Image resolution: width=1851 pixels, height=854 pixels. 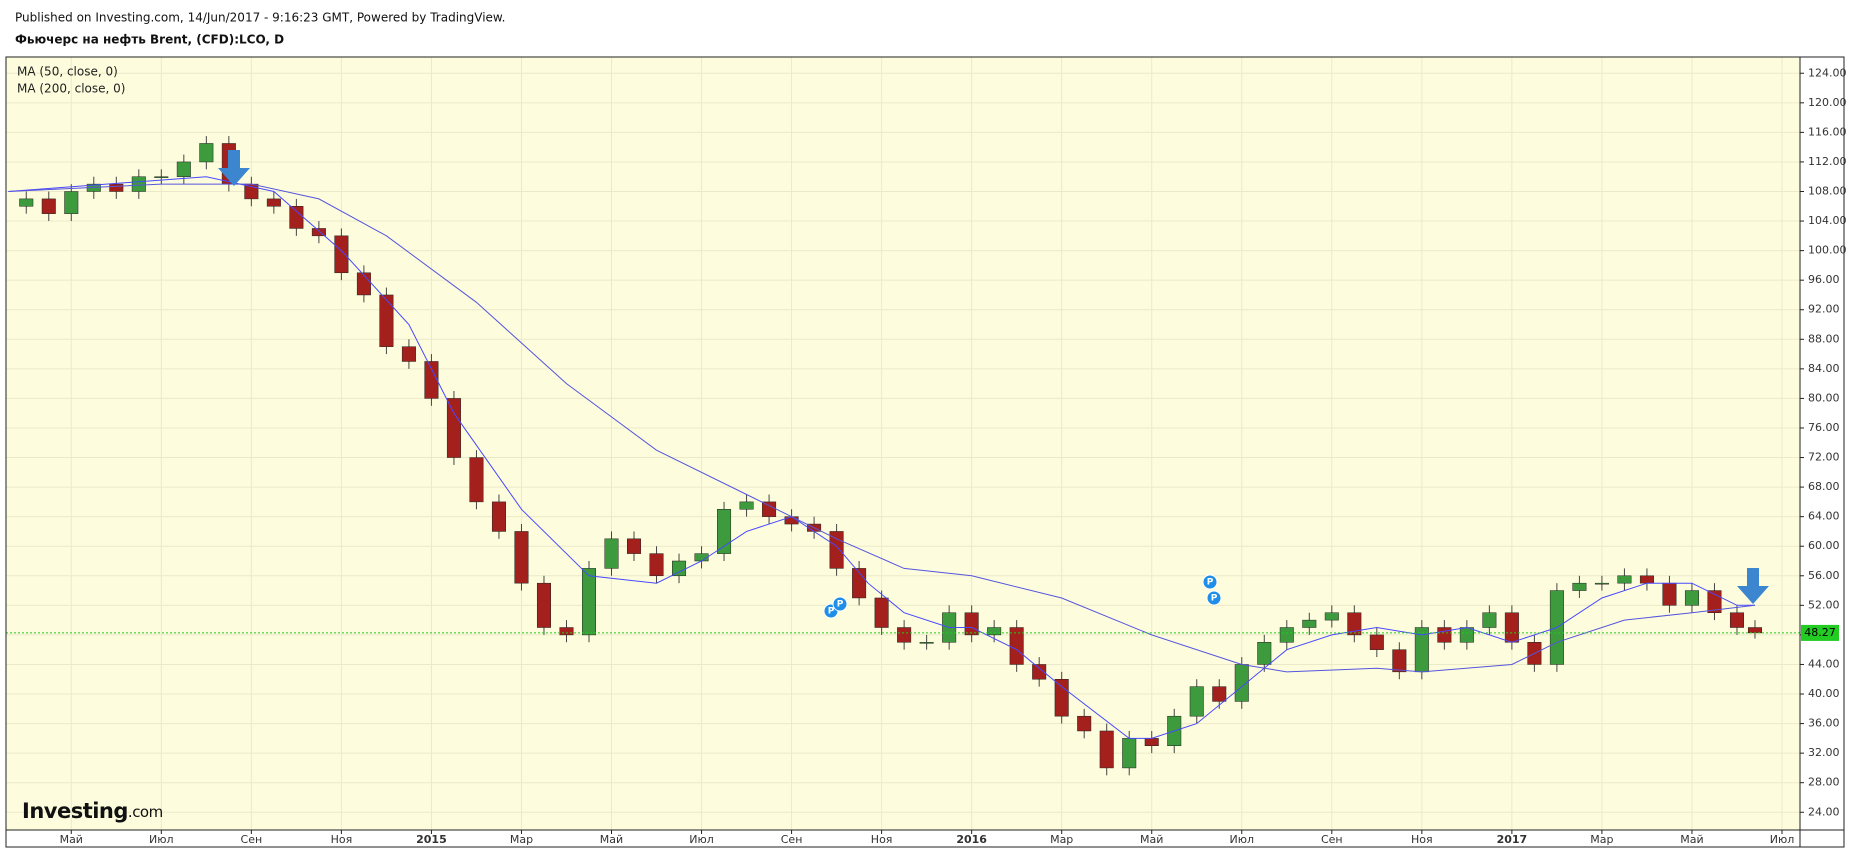 I want to click on chart-title: Фьючерс на нефть Brent, (CFD):LCO, D, so click(x=149, y=40).